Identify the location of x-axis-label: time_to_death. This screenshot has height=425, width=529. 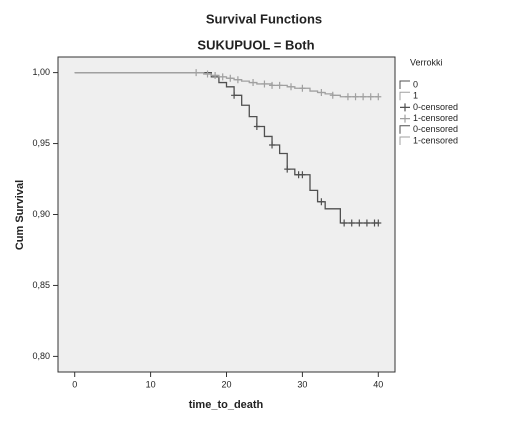
(226, 405).